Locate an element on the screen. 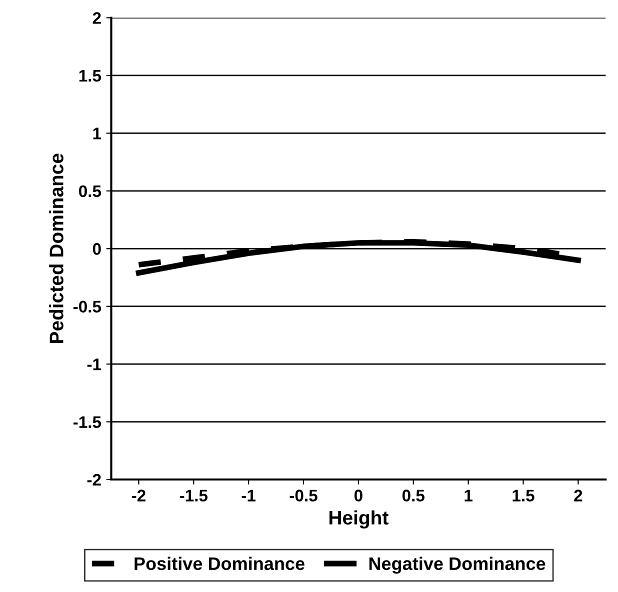  y-tick-label: 0 is located at coordinates (96, 249).